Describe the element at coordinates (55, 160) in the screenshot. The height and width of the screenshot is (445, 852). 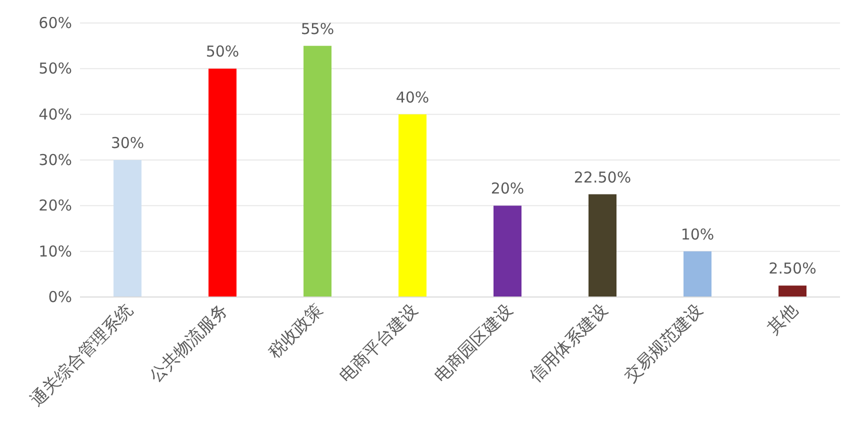
I see `y-tick-label: 30%` at that location.